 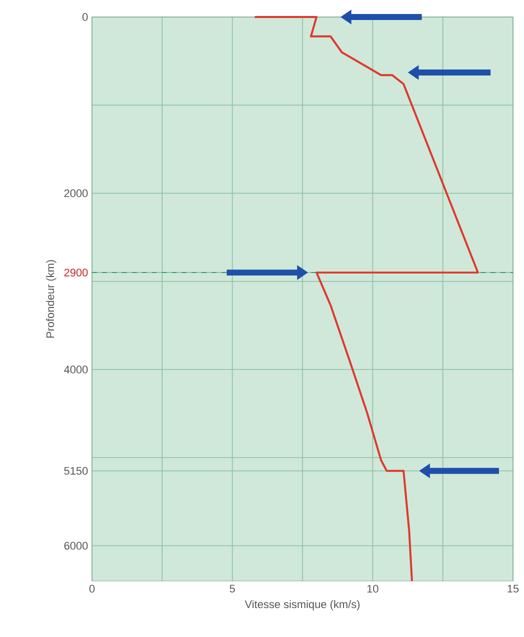 What do you see at coordinates (51, 299) in the screenshot?
I see `y-axis-title: Profondeur (km)` at bounding box center [51, 299].